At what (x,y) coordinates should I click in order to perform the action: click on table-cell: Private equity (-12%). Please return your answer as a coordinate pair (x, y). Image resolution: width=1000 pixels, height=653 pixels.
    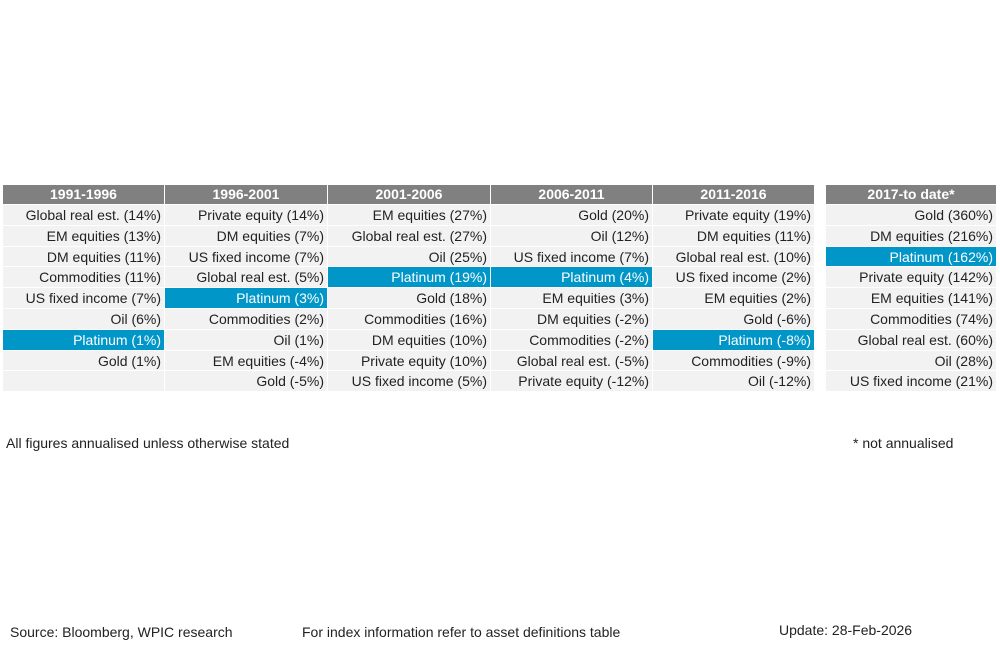
    Looking at the image, I should click on (571, 381).